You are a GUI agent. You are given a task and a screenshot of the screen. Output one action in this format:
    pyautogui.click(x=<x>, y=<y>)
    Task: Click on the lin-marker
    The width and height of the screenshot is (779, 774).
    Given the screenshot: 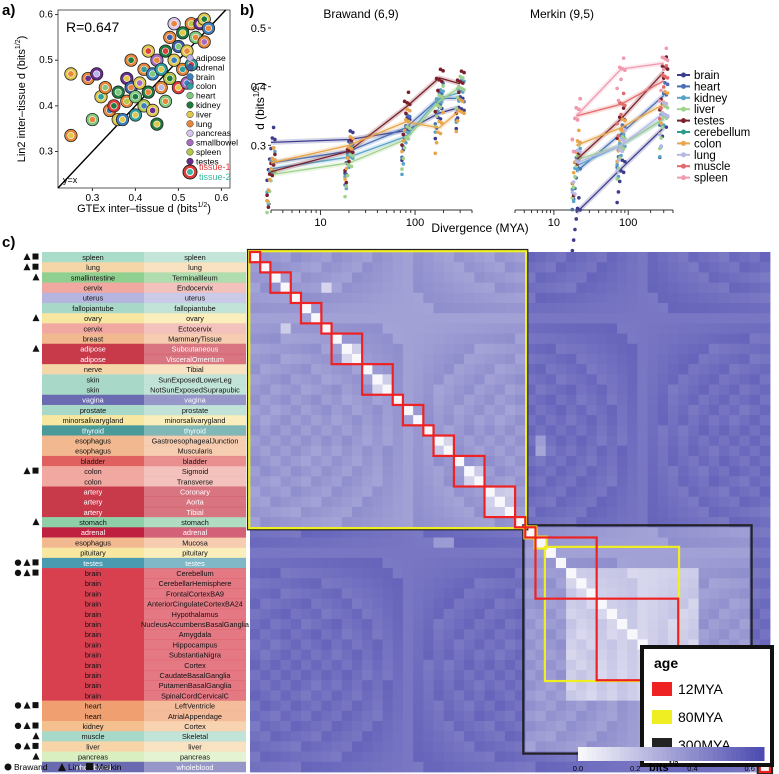 What is the action you would take?
    pyautogui.click(x=36, y=318)
    